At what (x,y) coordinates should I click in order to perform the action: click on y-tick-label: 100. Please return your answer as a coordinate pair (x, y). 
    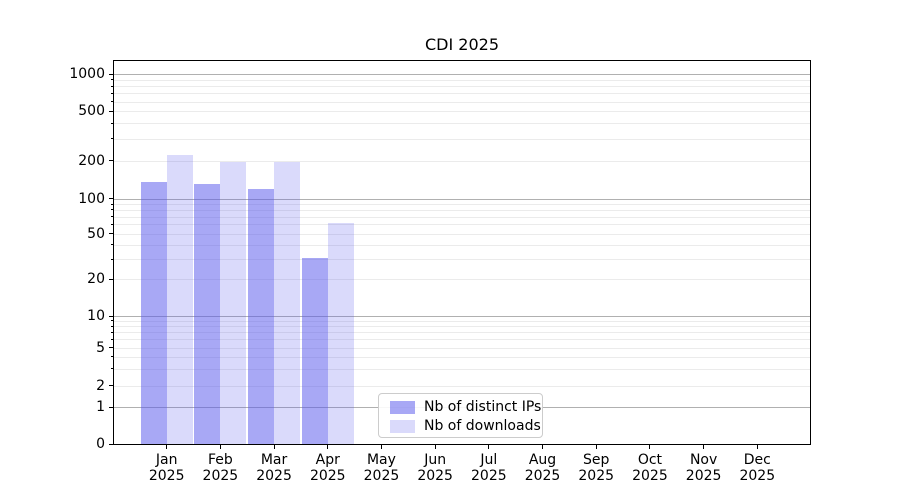
    Looking at the image, I should click on (91, 198).